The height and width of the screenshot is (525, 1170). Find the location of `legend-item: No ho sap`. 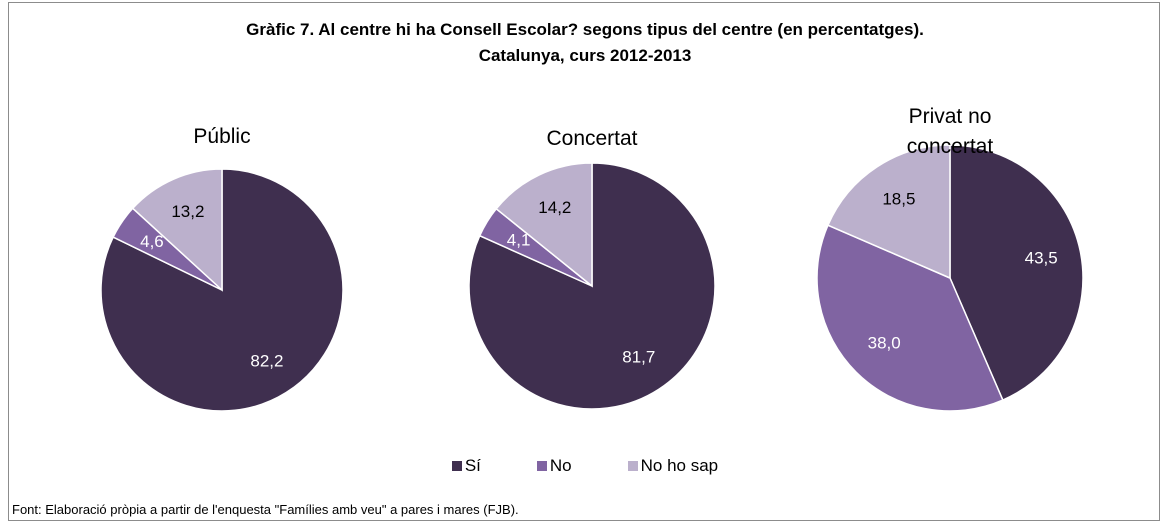

legend-item: No ho sap is located at coordinates (673, 466).